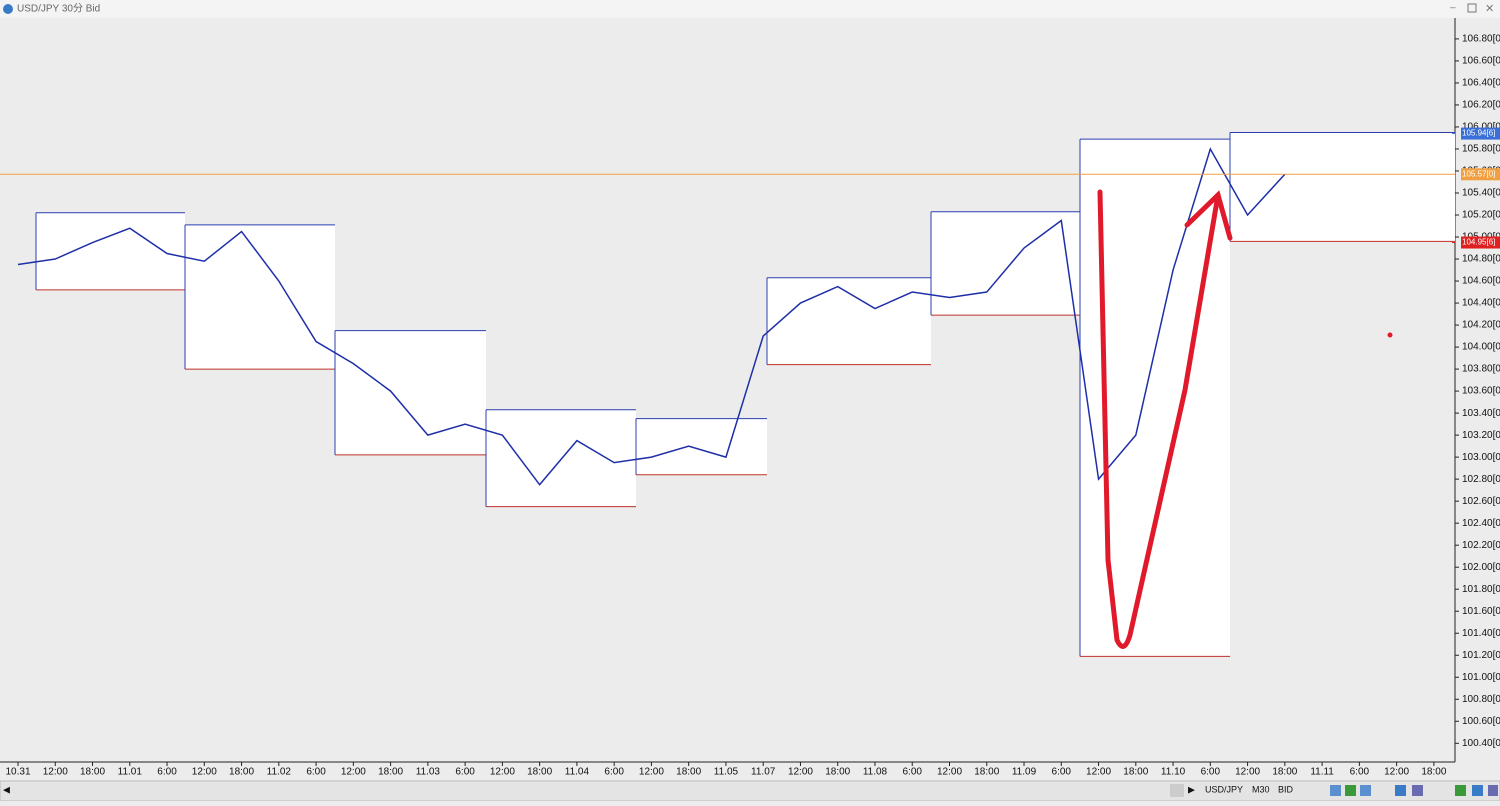 The image size is (1500, 806). I want to click on y-tick-label: 105.20[0, so click(1481, 215).